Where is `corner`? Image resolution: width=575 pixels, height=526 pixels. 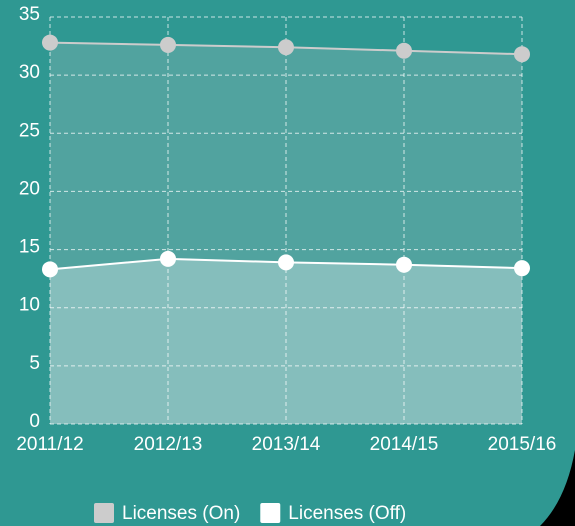 corner is located at coordinates (557, 488).